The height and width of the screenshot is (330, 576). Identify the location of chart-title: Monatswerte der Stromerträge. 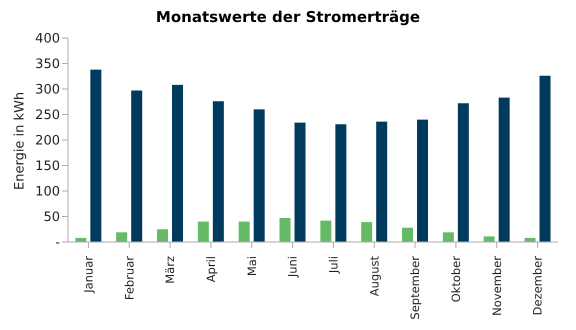
(288, 18).